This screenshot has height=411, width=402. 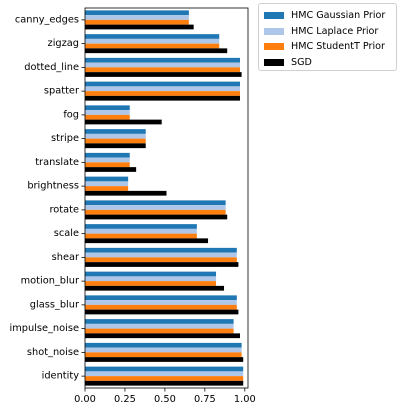 What do you see at coordinates (57, 162) in the screenshot?
I see `y-tick-label: translate` at bounding box center [57, 162].